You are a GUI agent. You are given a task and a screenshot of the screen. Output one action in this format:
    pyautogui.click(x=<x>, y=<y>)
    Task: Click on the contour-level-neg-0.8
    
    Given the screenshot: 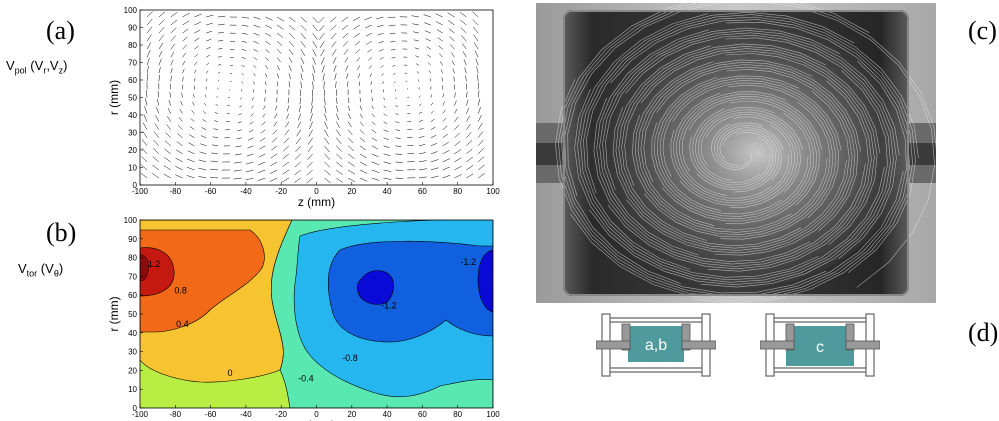 What is the action you would take?
    pyautogui.click(x=410, y=291)
    